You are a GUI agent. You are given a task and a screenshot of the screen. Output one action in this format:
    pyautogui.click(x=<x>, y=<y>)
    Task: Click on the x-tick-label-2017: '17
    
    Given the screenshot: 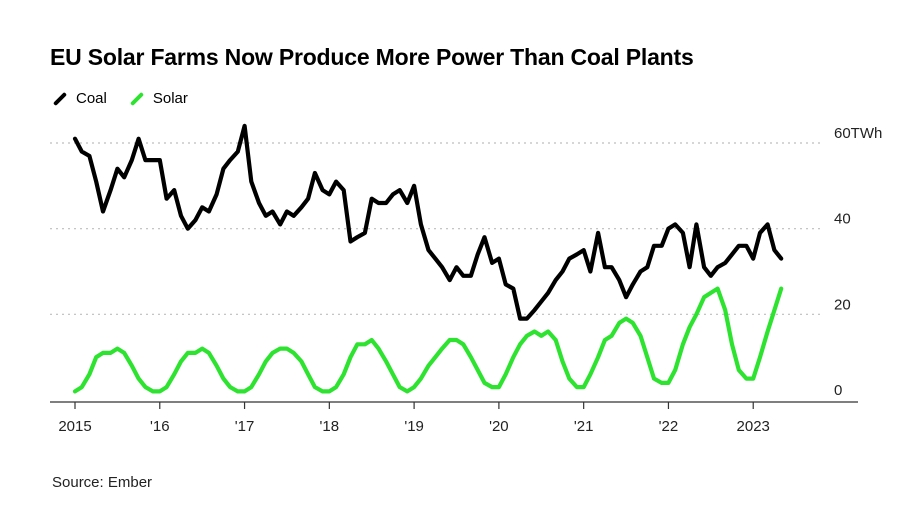 What is the action you would take?
    pyautogui.click(x=245, y=426)
    